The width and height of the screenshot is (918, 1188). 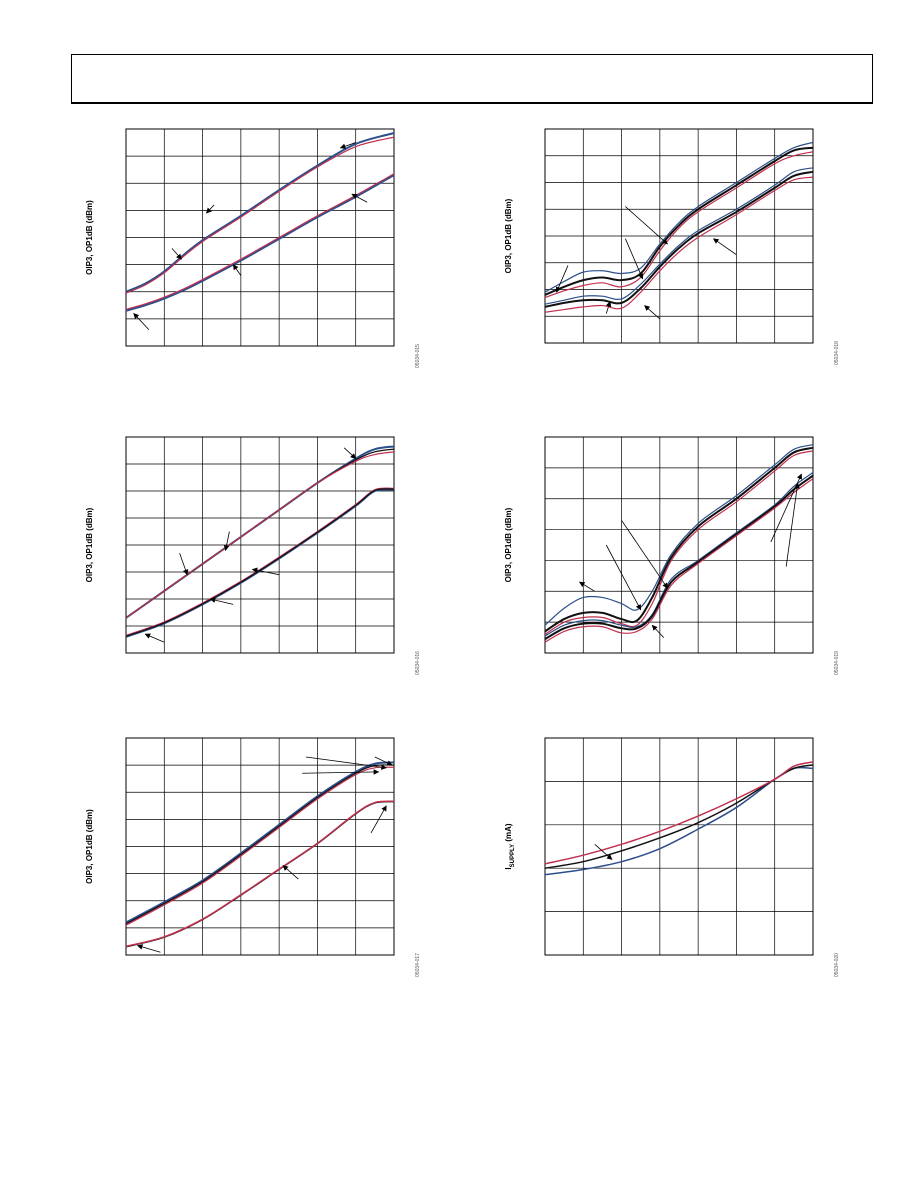 I want to click on y-axis-label-text: I, so click(x=508, y=868).